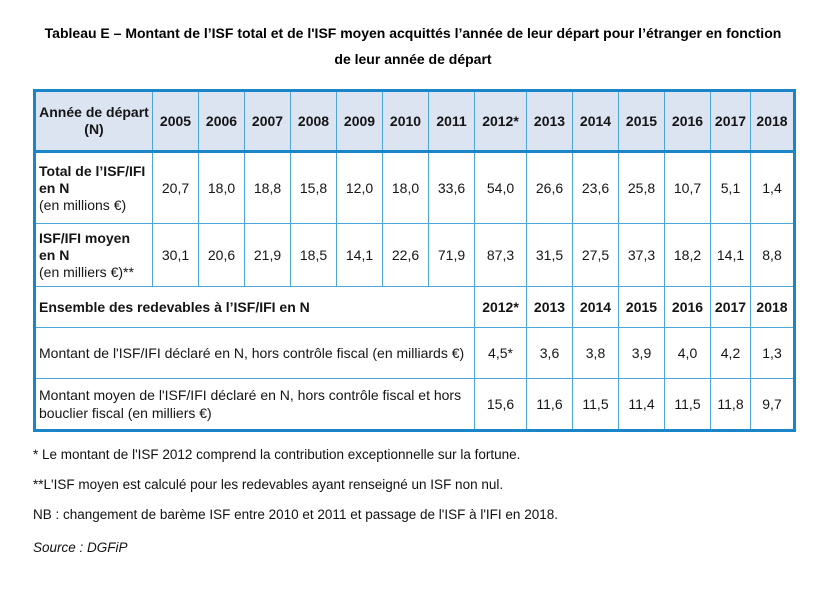 The width and height of the screenshot is (826, 596). Describe the element at coordinates (641, 255) in the screenshot. I see `value-cell-moyen: 37,3` at that location.